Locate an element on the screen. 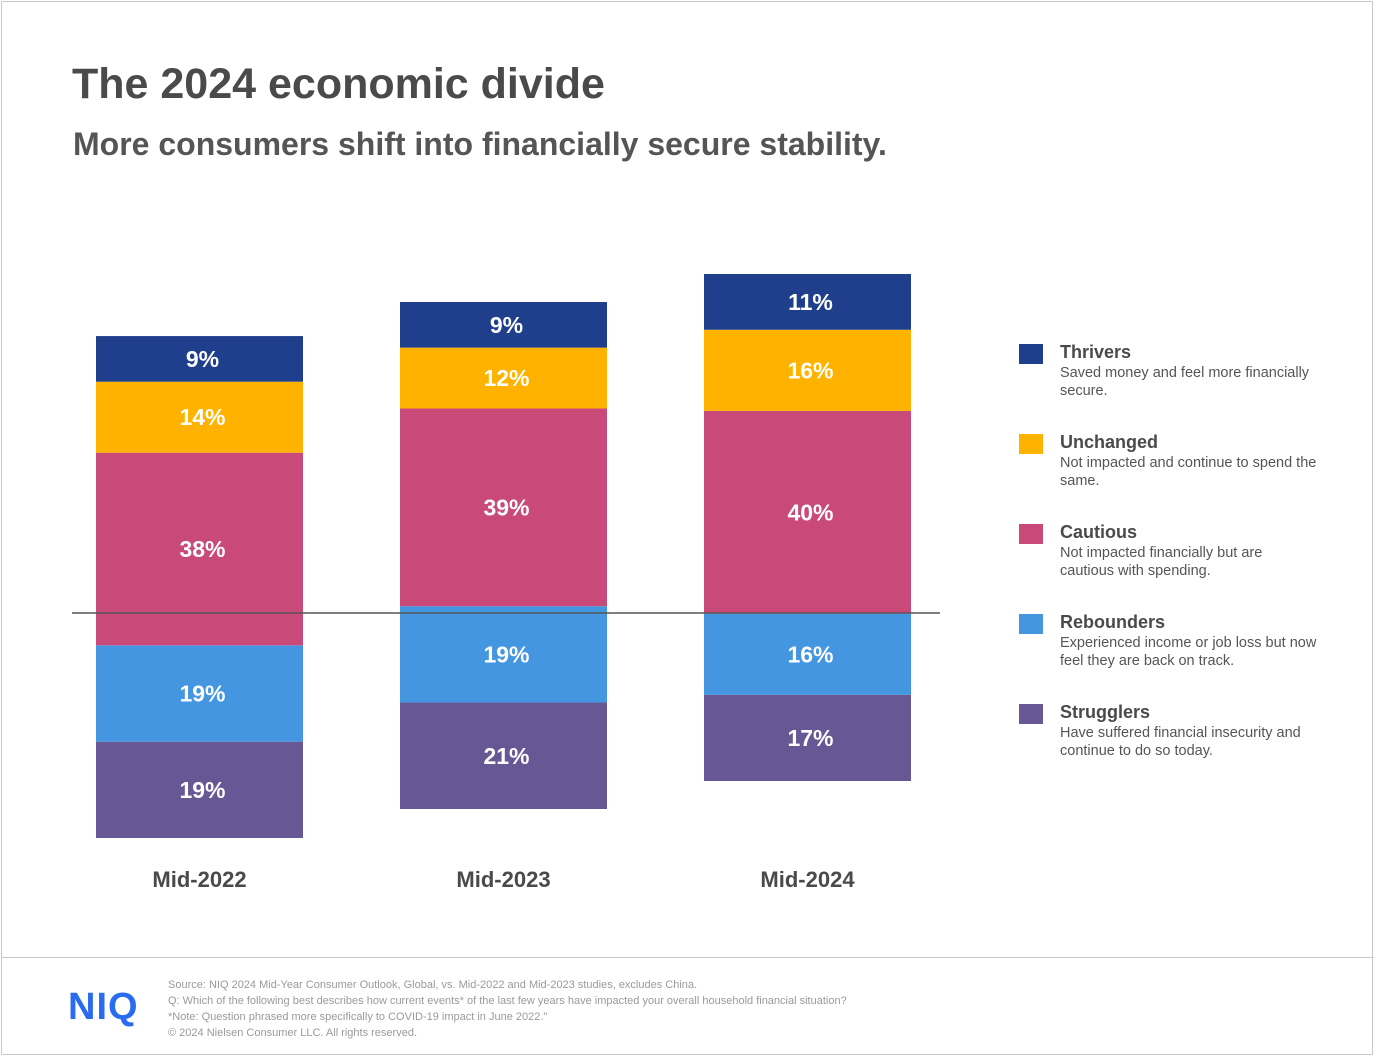 The width and height of the screenshot is (1376, 1058). bar-segment-rebounders-mid-2024 is located at coordinates (807, 654).